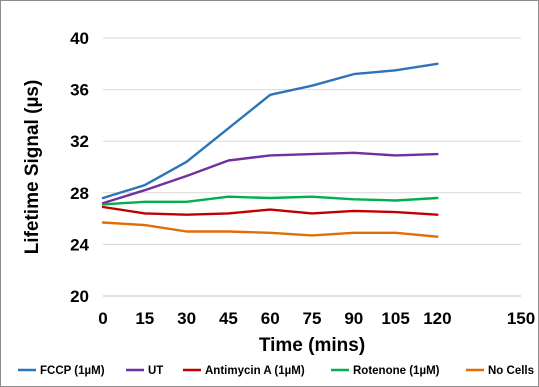 This screenshot has width=539, height=387. I want to click on y-tick-label: 28, so click(79, 193).